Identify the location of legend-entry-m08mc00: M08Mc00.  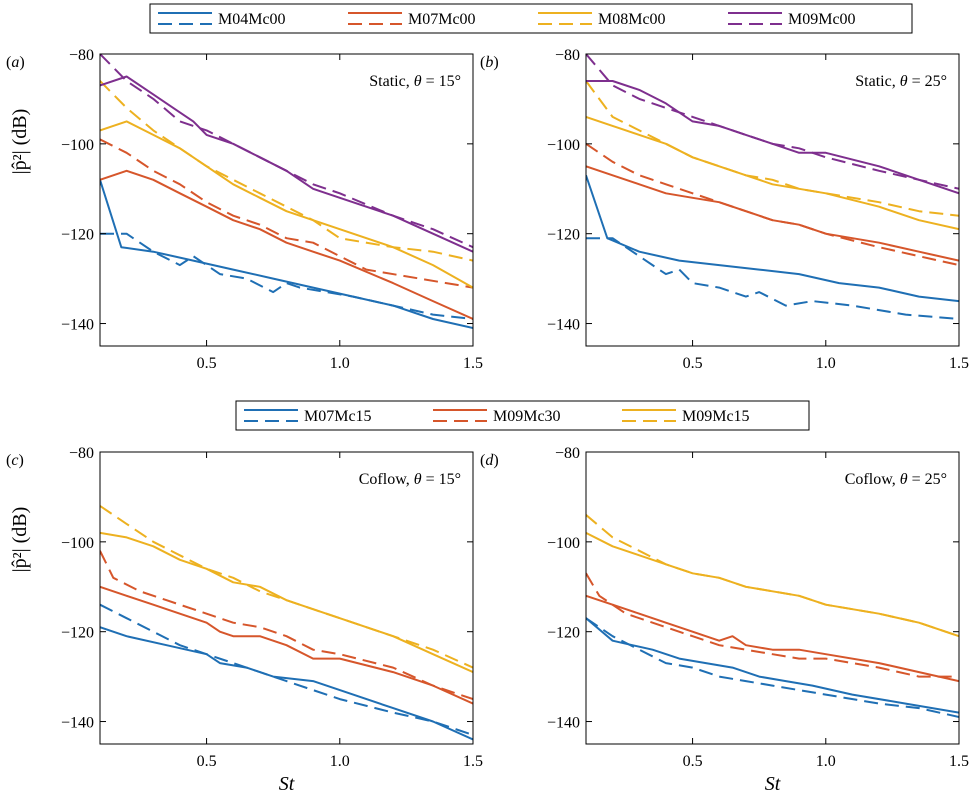
(602, 19).